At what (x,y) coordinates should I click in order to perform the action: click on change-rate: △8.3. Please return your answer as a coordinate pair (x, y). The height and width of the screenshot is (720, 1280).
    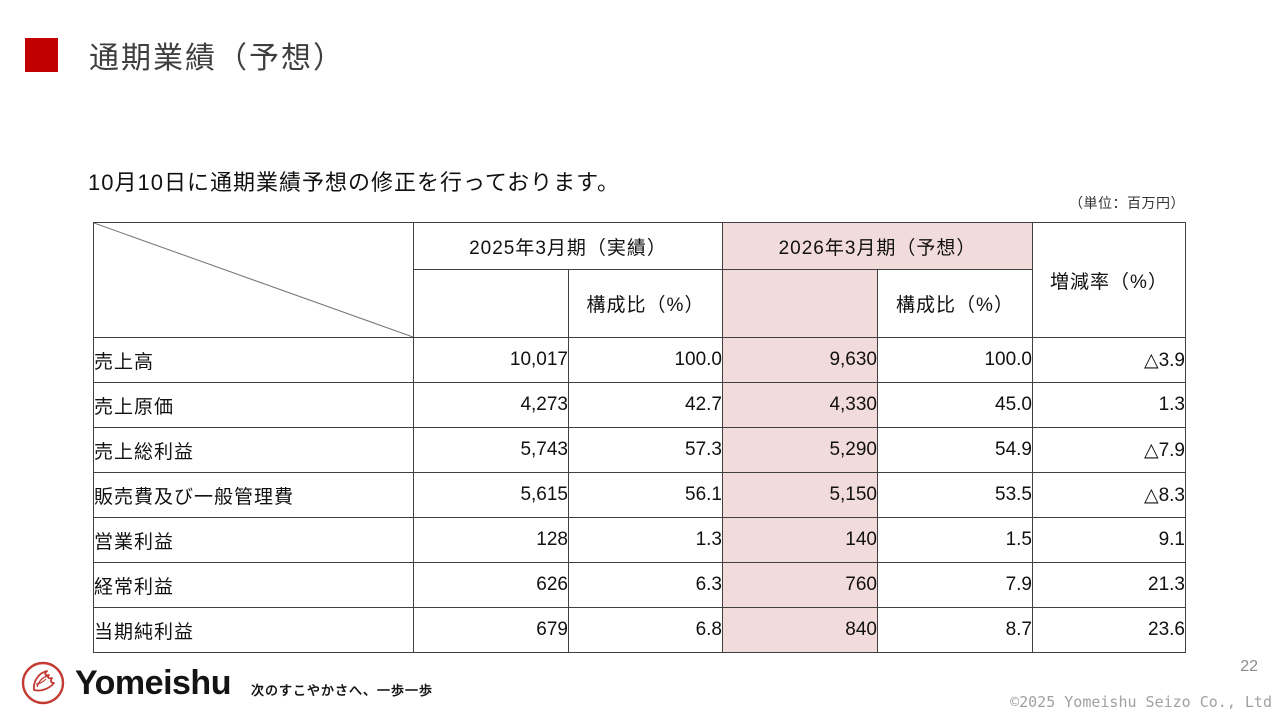
    Looking at the image, I should click on (1109, 495).